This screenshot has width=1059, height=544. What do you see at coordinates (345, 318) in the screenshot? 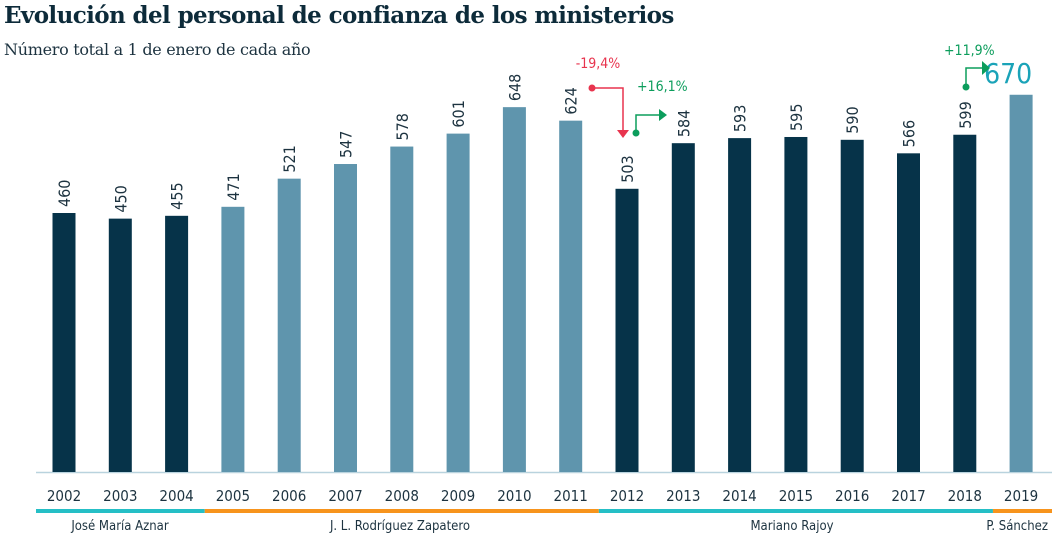
I see `bar-2007` at bounding box center [345, 318].